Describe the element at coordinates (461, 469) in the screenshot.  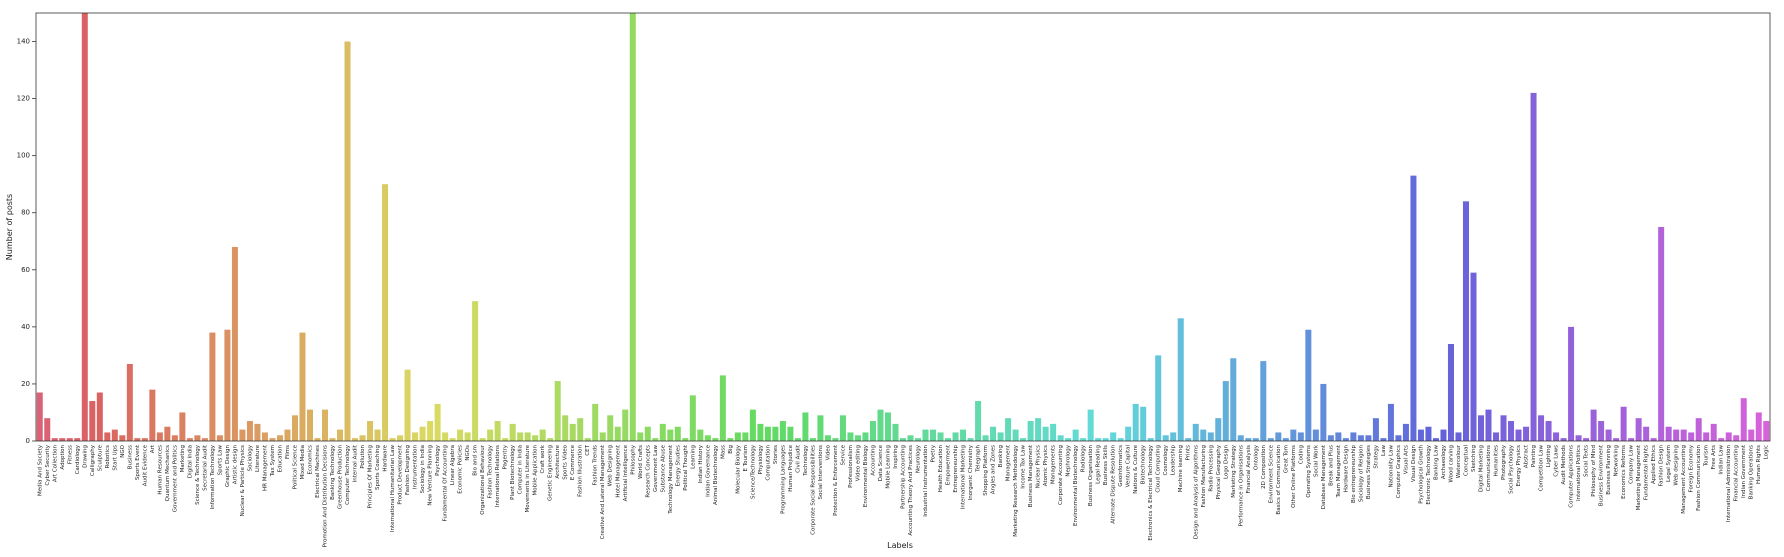
I see `x-tick-label: Economic Policies` at that location.